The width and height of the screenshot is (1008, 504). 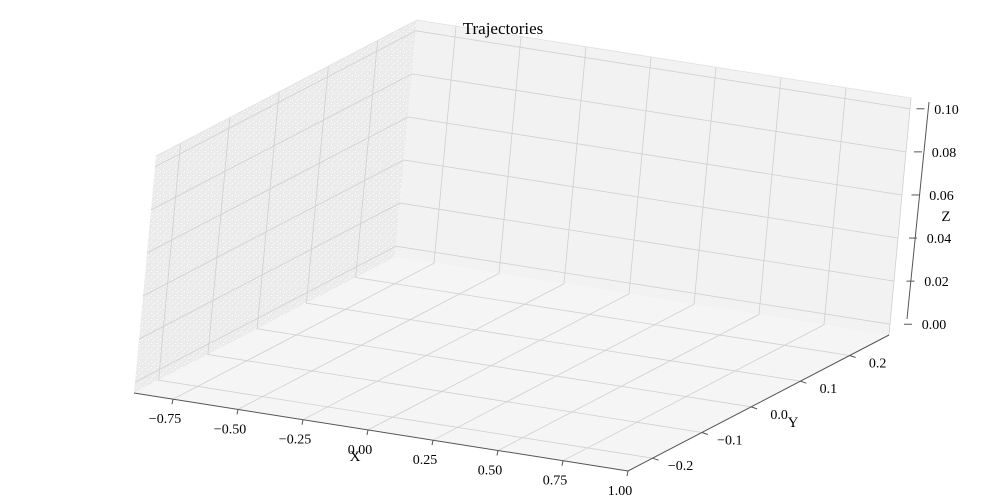 I want to click on y-axis-label: Y, so click(x=793, y=423).